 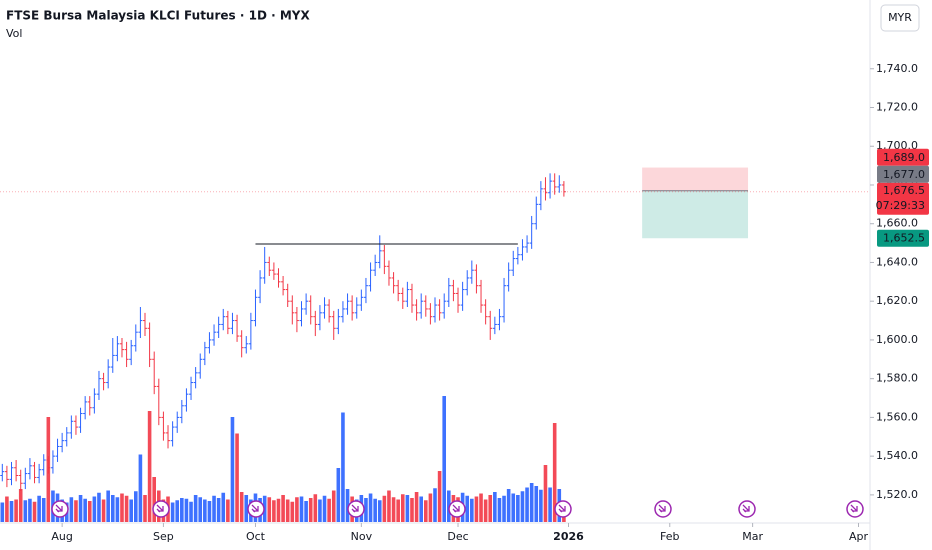 What do you see at coordinates (859, 536) in the screenshot?
I see `x-tick-label: Apr` at bounding box center [859, 536].